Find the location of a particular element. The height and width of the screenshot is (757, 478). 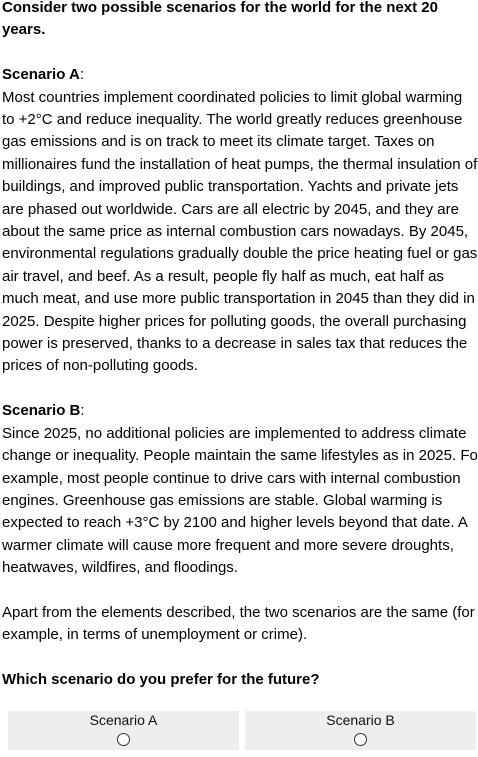

radio-scenario-b is located at coordinates (360, 739).